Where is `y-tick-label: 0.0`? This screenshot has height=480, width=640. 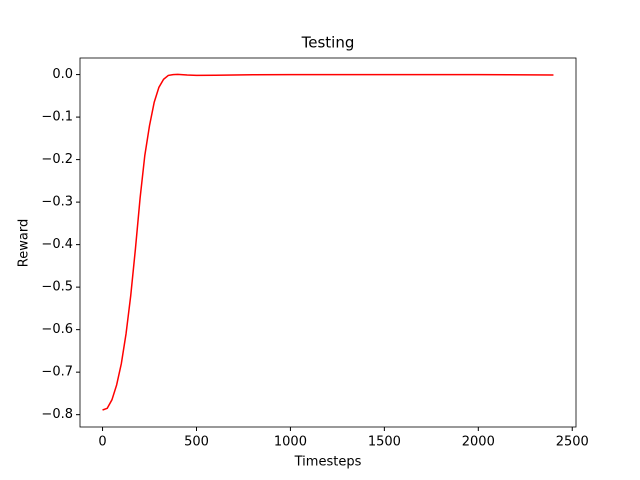
y-tick-label: 0.0 is located at coordinates (62, 74).